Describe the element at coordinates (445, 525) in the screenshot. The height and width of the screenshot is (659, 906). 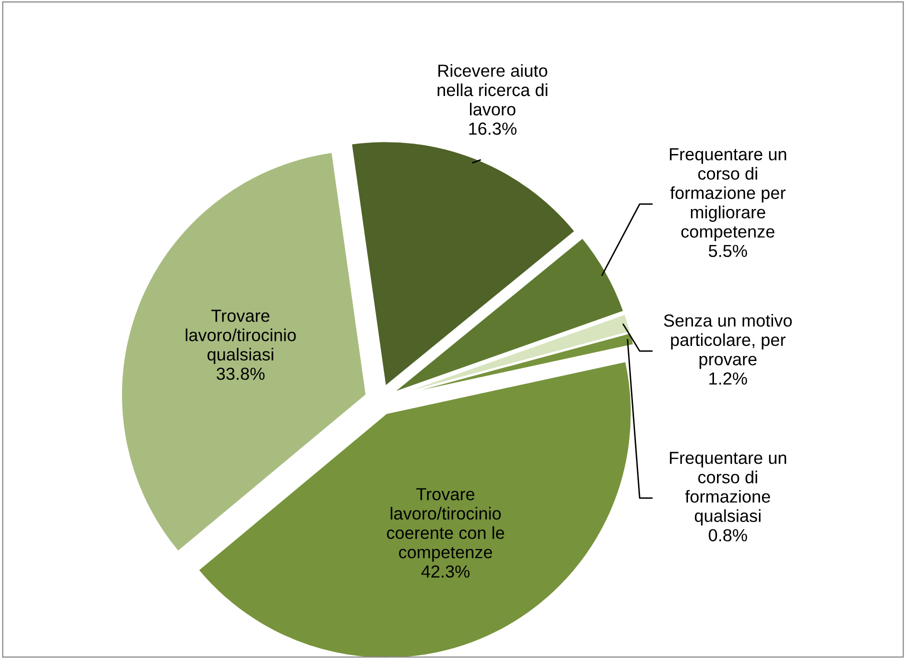
I see `slice-label: Trovare lavoro/tirocinio coerente con le competenze` at that location.